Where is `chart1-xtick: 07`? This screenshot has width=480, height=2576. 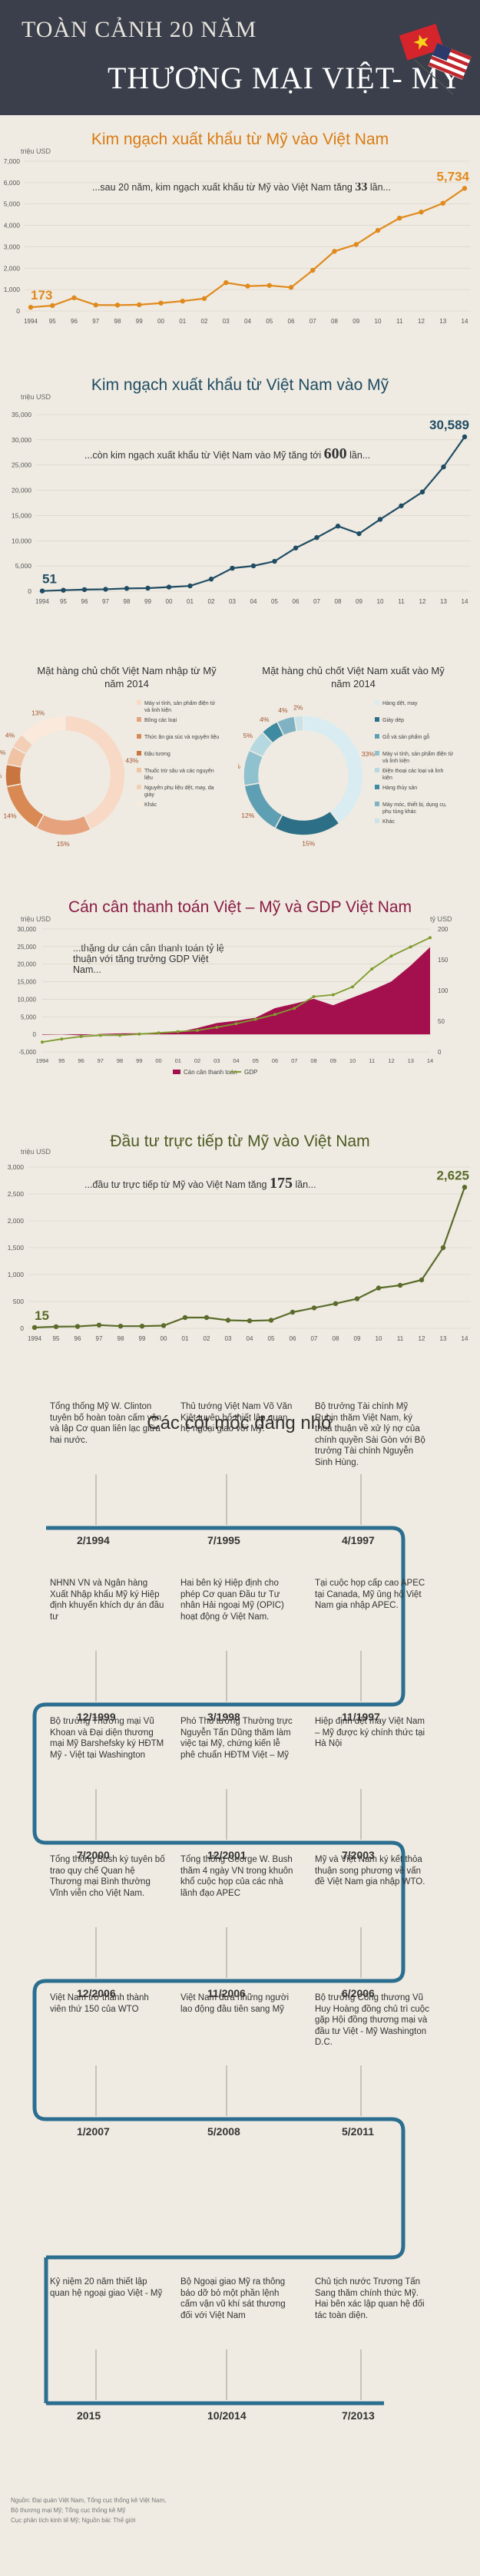
chart1-xtick: 07 is located at coordinates (313, 321).